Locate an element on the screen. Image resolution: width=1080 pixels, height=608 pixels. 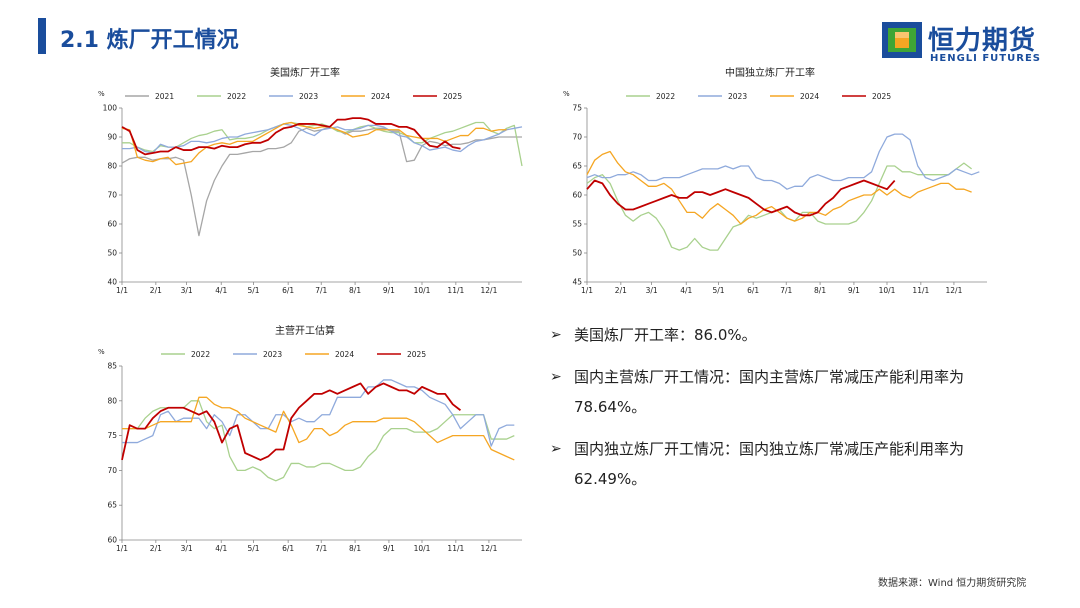
x-tick-label: 6/1 is located at coordinates (288, 548).